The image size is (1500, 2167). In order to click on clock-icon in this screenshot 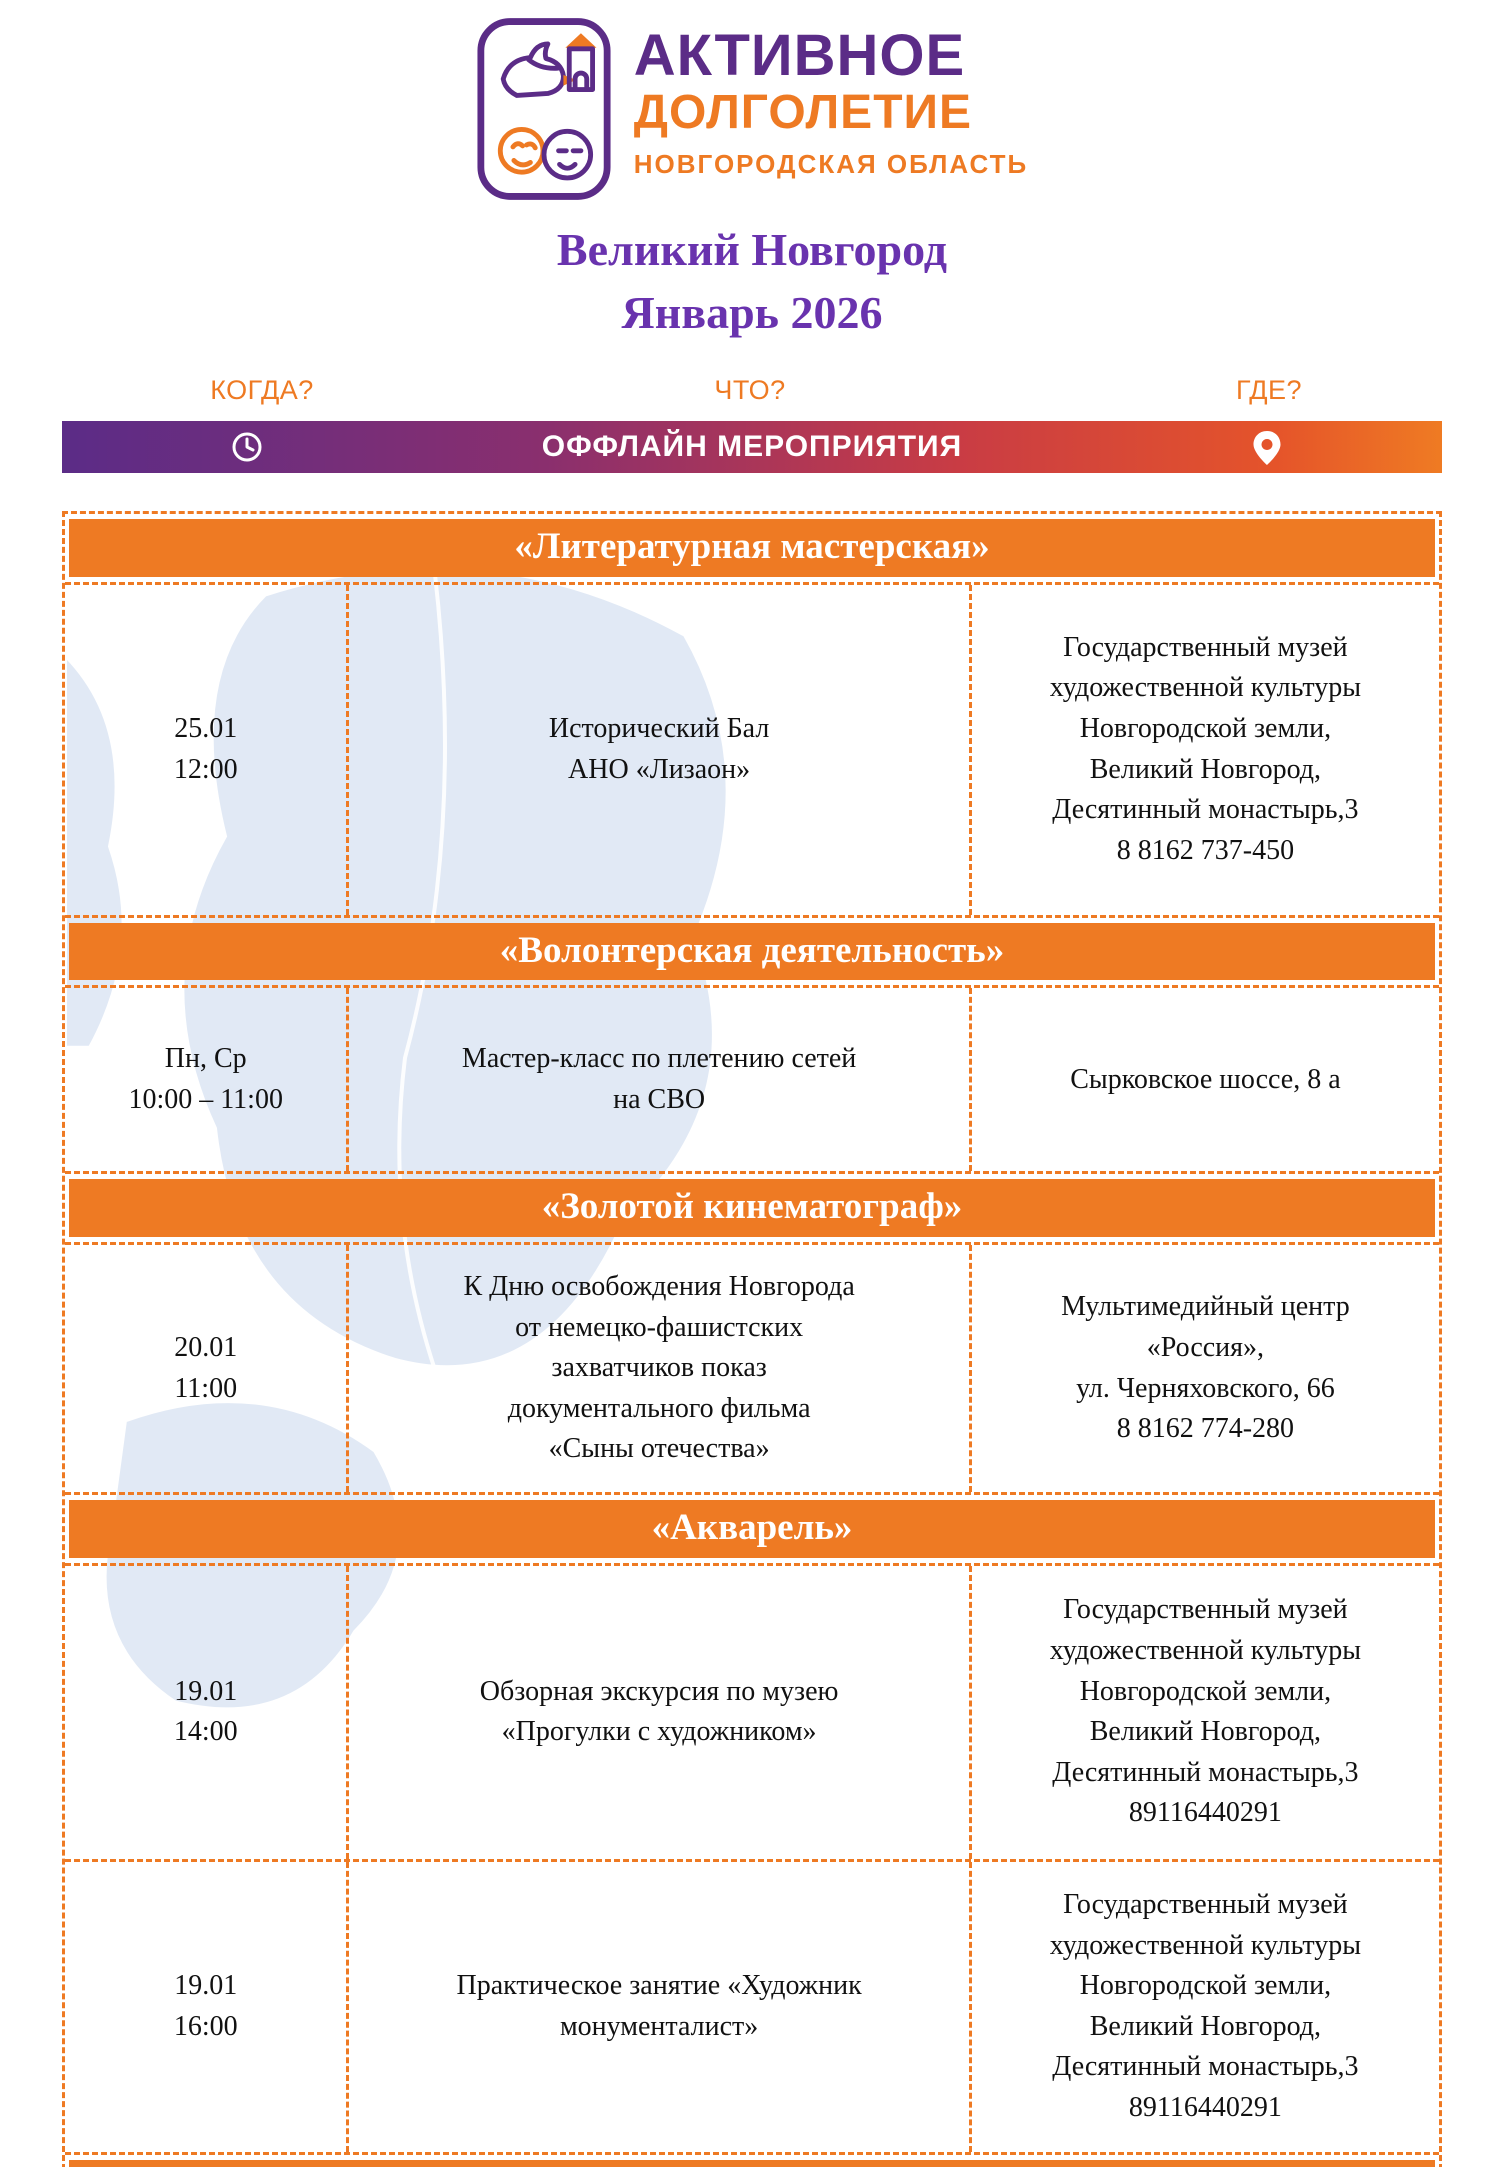, I will do `click(247, 447)`.